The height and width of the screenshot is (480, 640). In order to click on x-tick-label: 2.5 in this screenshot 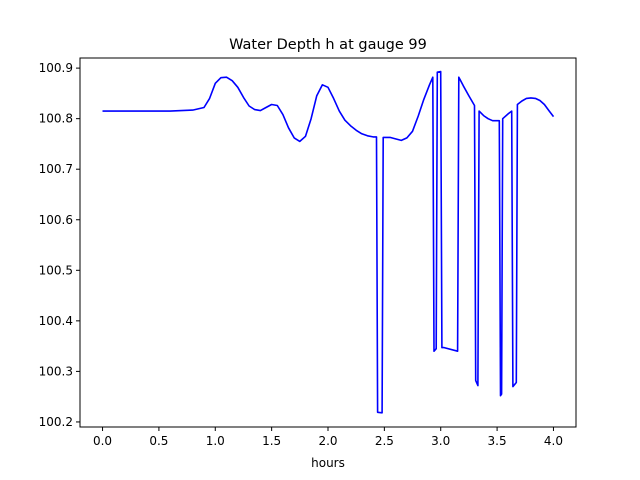, I will do `click(384, 441)`.